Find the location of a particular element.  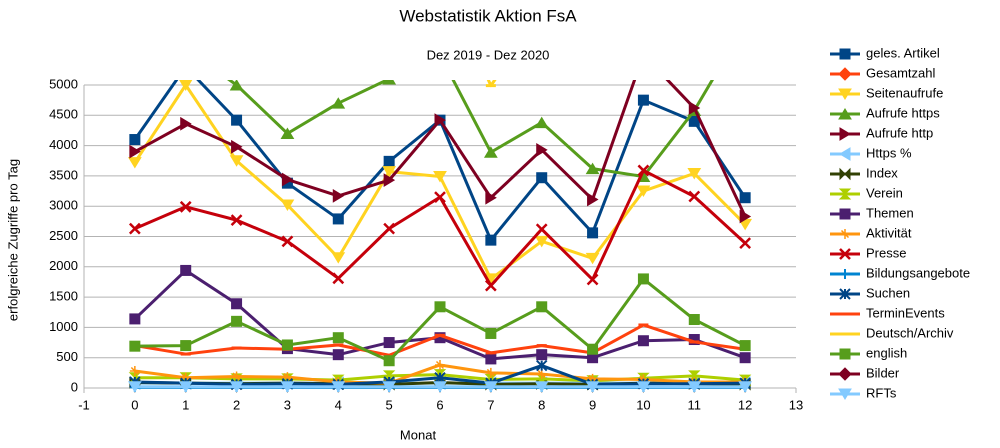

y-tick-label: 0 is located at coordinates (74, 386).